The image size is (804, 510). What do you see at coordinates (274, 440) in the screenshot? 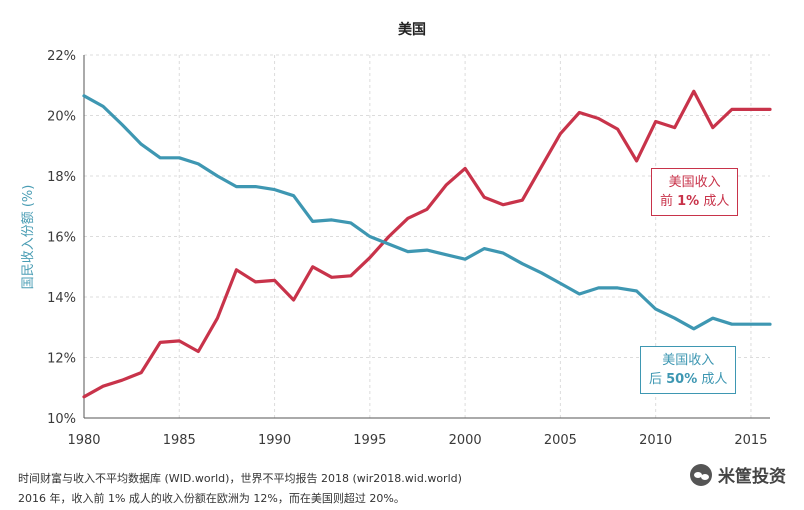
I see `x-tick-label: 1990` at bounding box center [274, 440].